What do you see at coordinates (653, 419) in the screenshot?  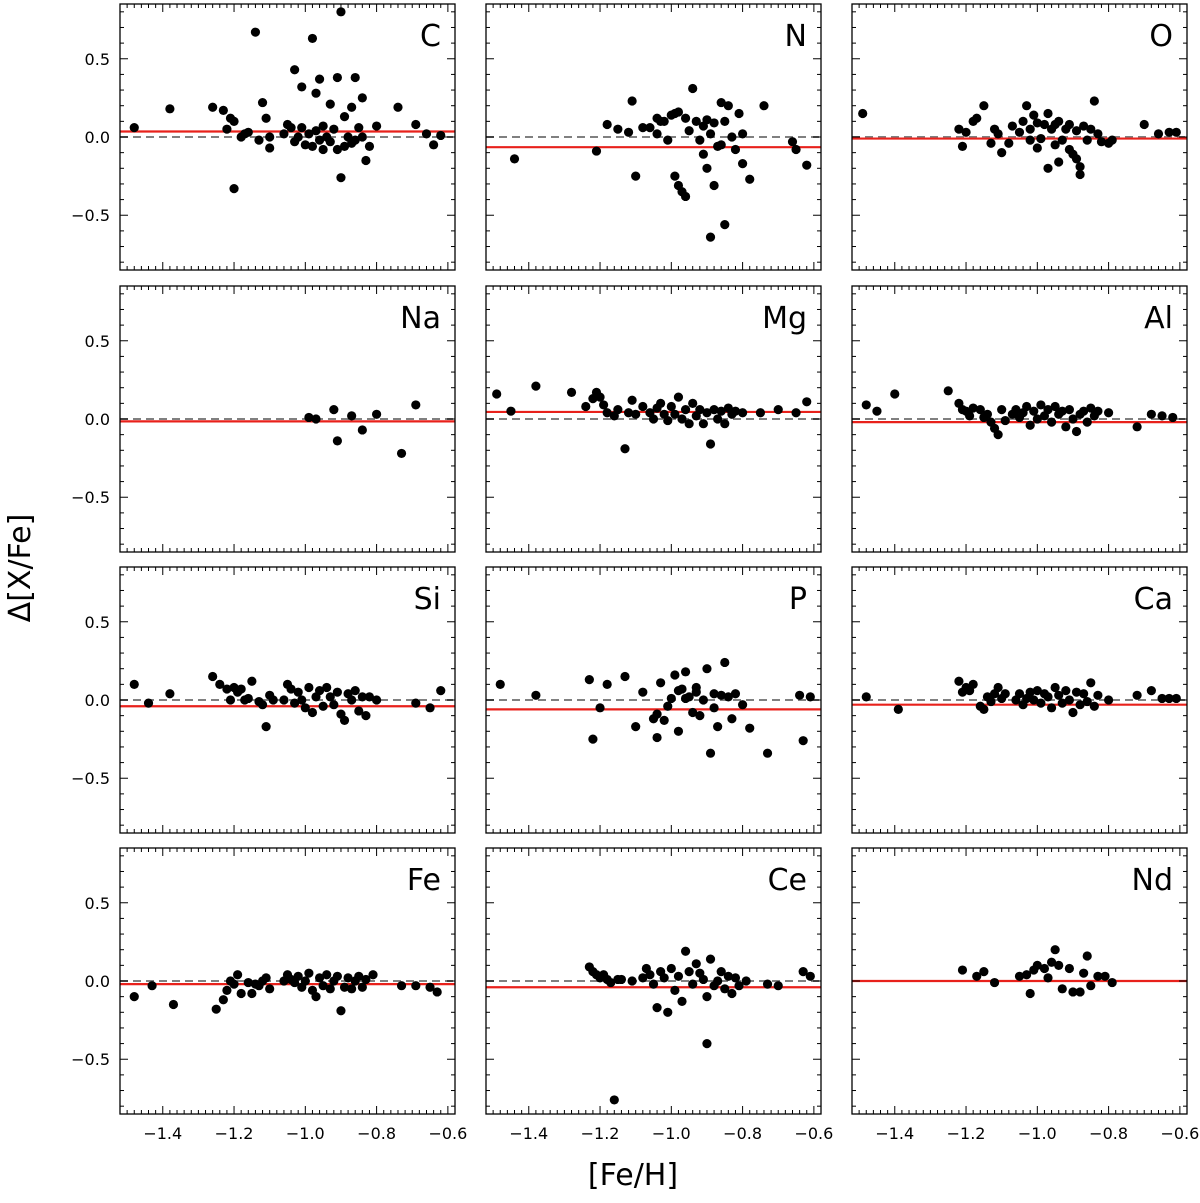 I see `panel-mg: Mg` at bounding box center [653, 419].